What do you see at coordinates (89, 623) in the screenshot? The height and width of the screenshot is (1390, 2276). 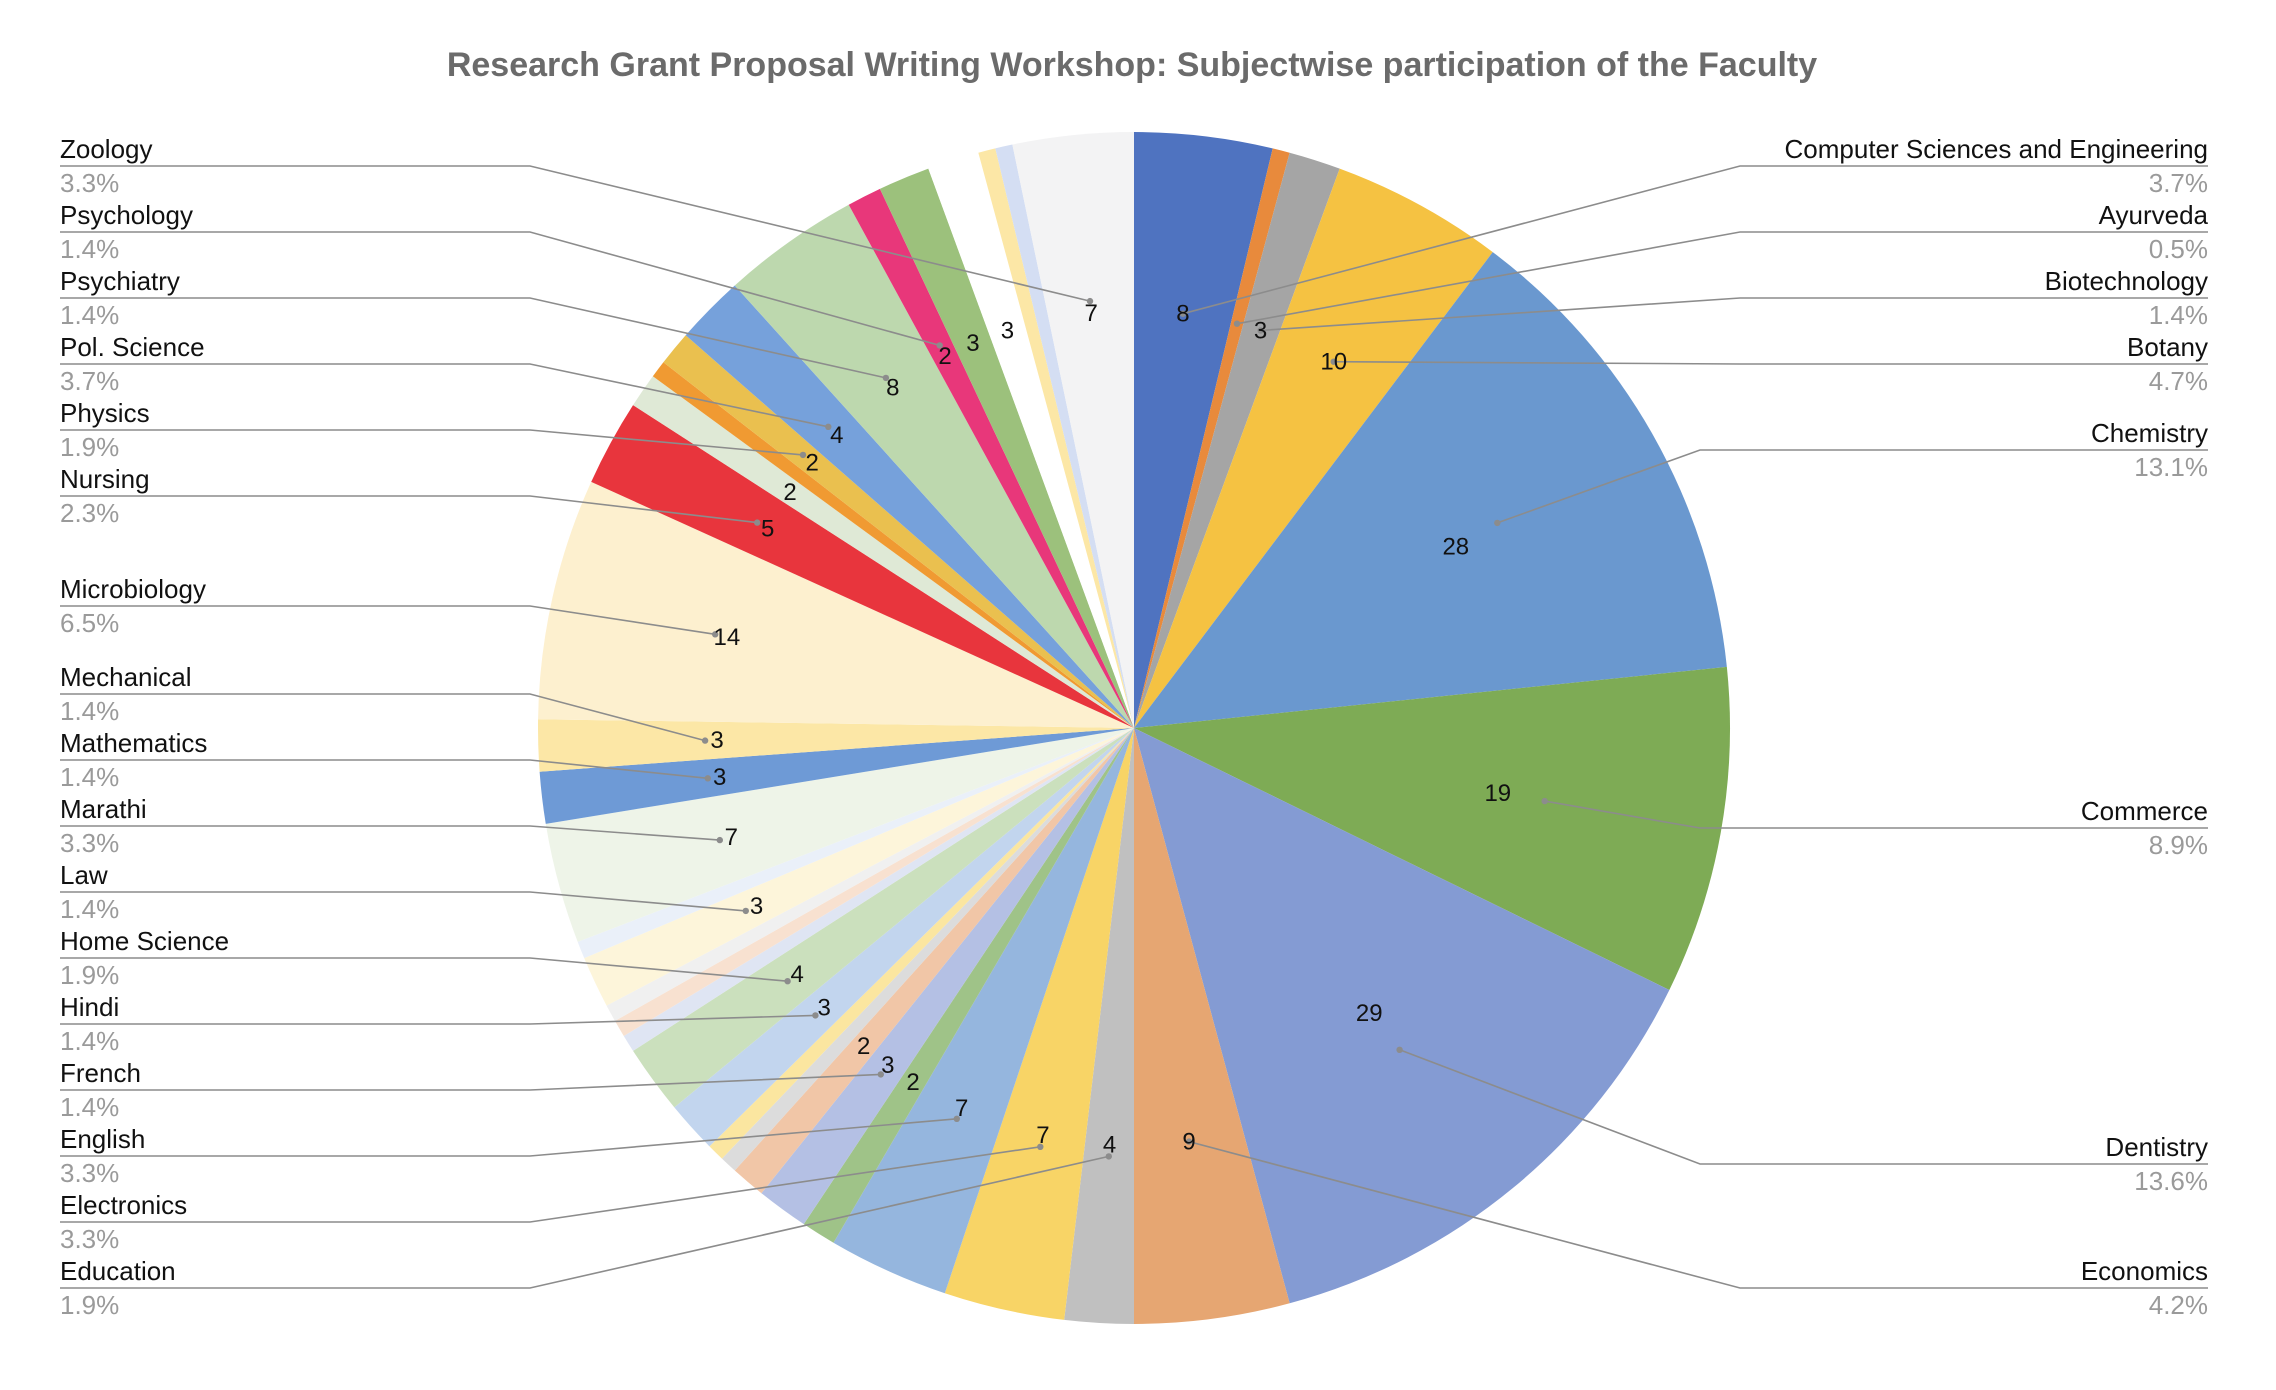 I see `percent-label-microbiology: 6.5%` at bounding box center [89, 623].